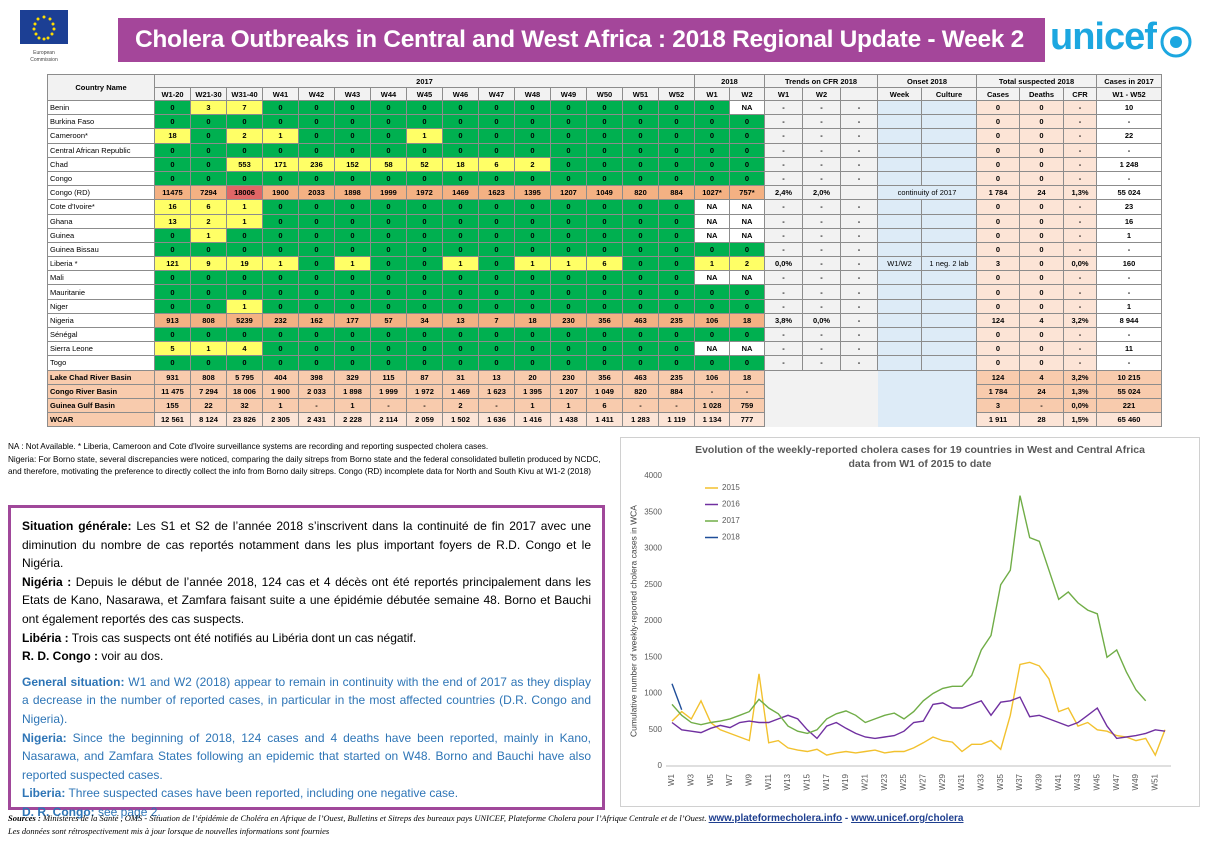  What do you see at coordinates (676, 94) in the screenshot?
I see `header-cell: W52` at bounding box center [676, 94].